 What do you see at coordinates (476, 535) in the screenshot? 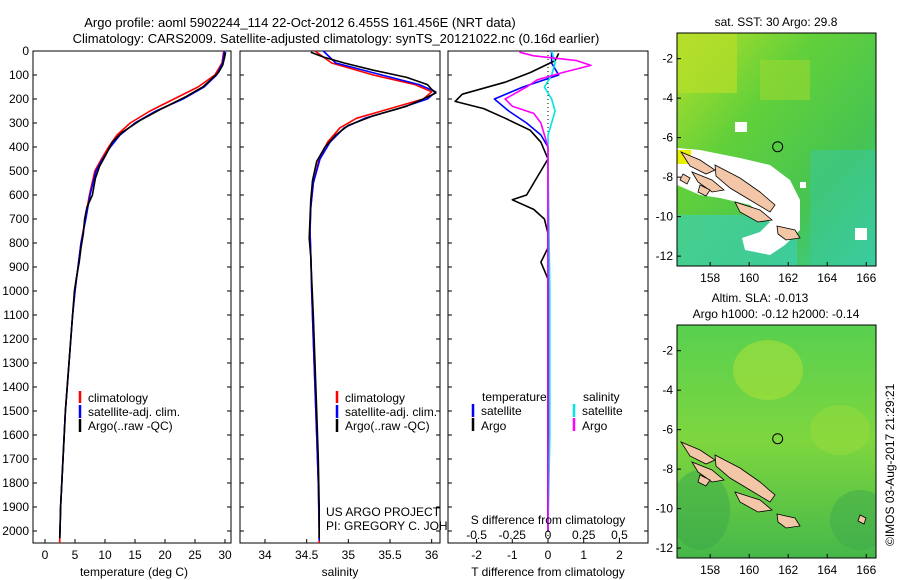
I see `s-tick-label: -0.5` at bounding box center [476, 535].